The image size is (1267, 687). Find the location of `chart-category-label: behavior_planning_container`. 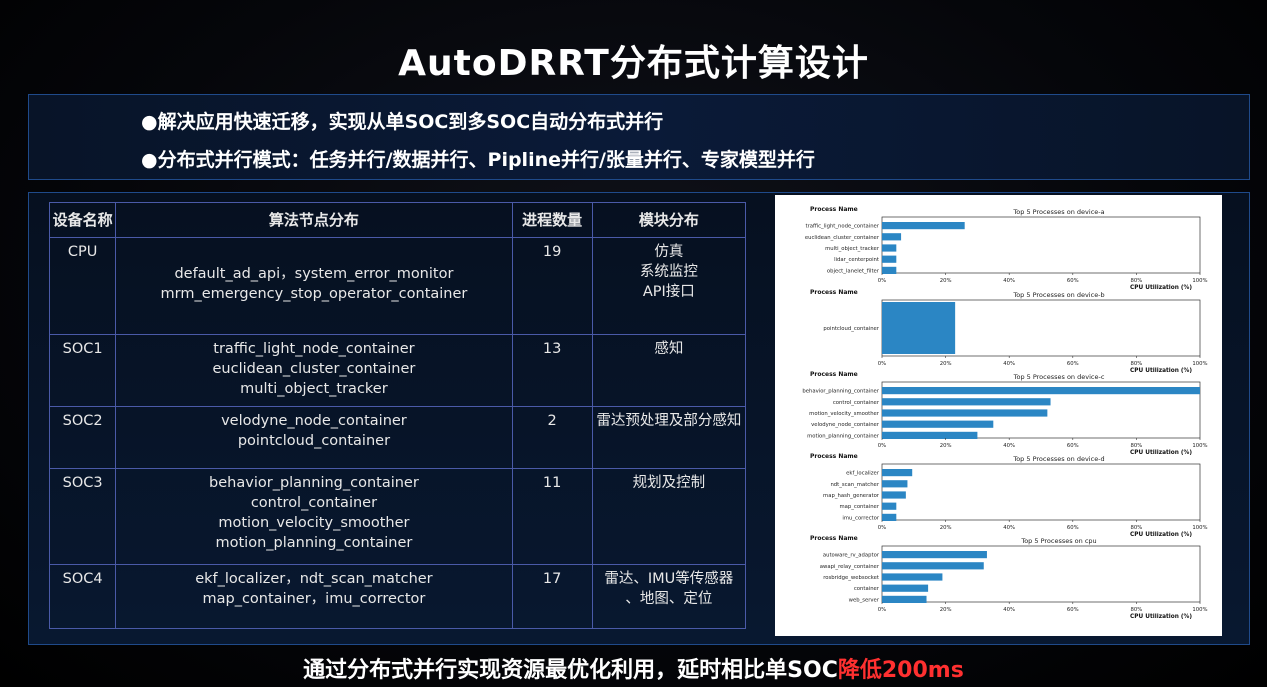

chart-category-label: behavior_planning_container is located at coordinates (840, 392).